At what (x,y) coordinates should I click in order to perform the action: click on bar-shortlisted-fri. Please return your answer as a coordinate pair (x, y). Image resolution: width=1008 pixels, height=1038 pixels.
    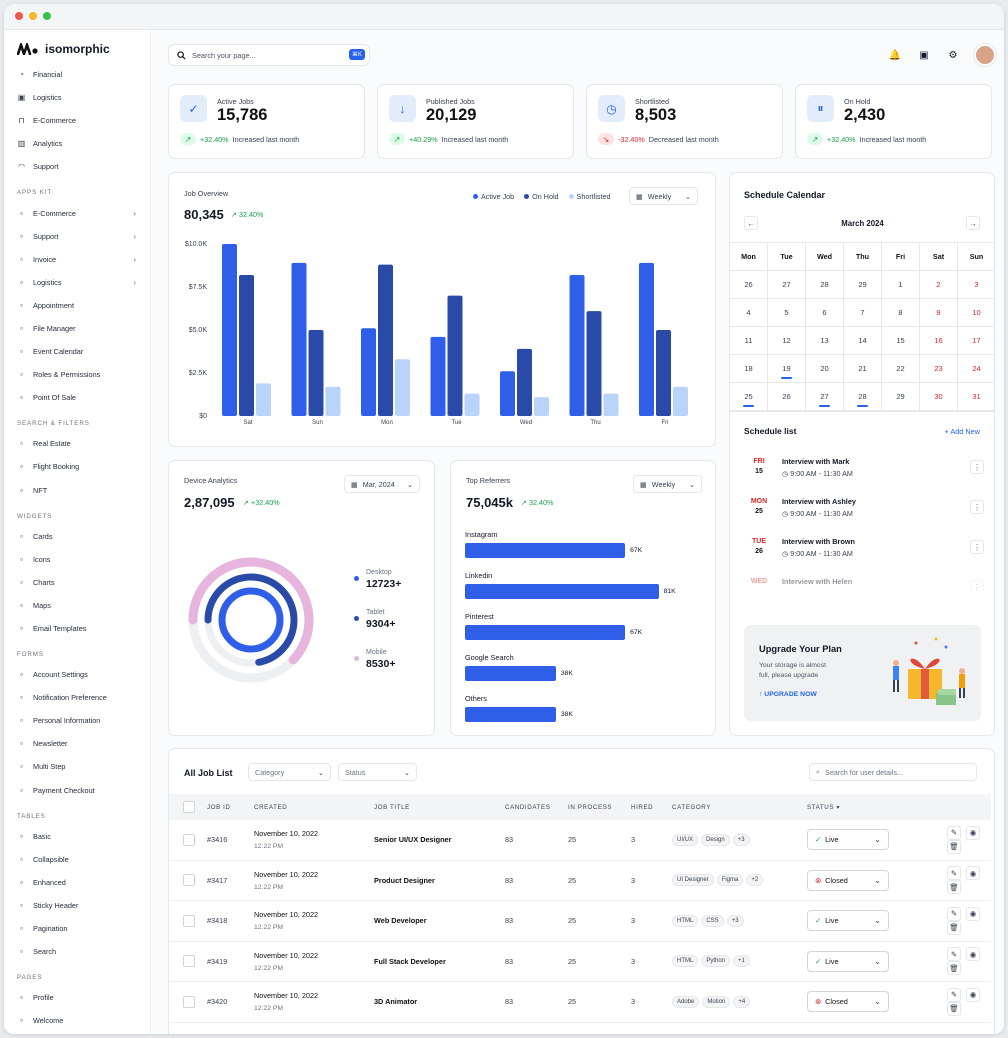
    Looking at the image, I should click on (680, 401).